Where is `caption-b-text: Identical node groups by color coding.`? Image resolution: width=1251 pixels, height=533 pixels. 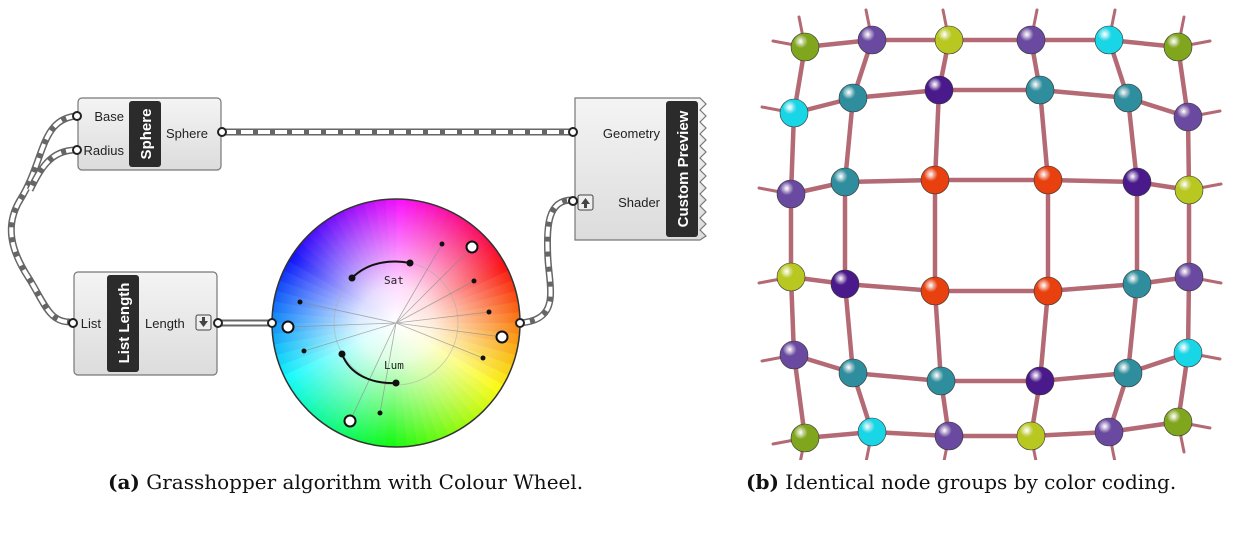 caption-b-text: Identical node groups by color coding. is located at coordinates (981, 482).